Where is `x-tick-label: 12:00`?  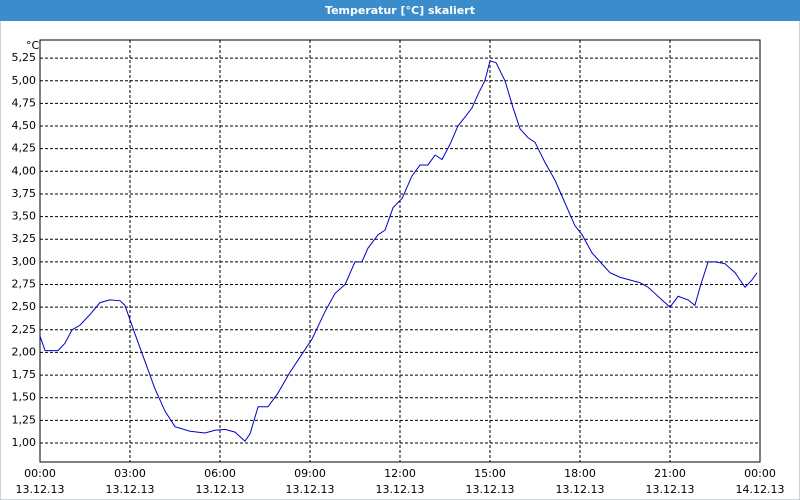 x-tick-label: 12:00 is located at coordinates (400, 473).